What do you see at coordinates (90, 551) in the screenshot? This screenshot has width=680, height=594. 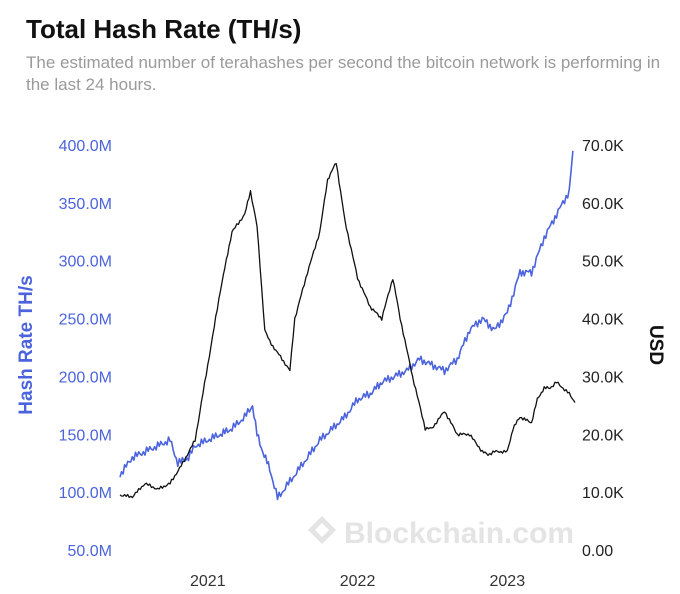 I see `y-left-tick-label: 50.0M` at bounding box center [90, 551].